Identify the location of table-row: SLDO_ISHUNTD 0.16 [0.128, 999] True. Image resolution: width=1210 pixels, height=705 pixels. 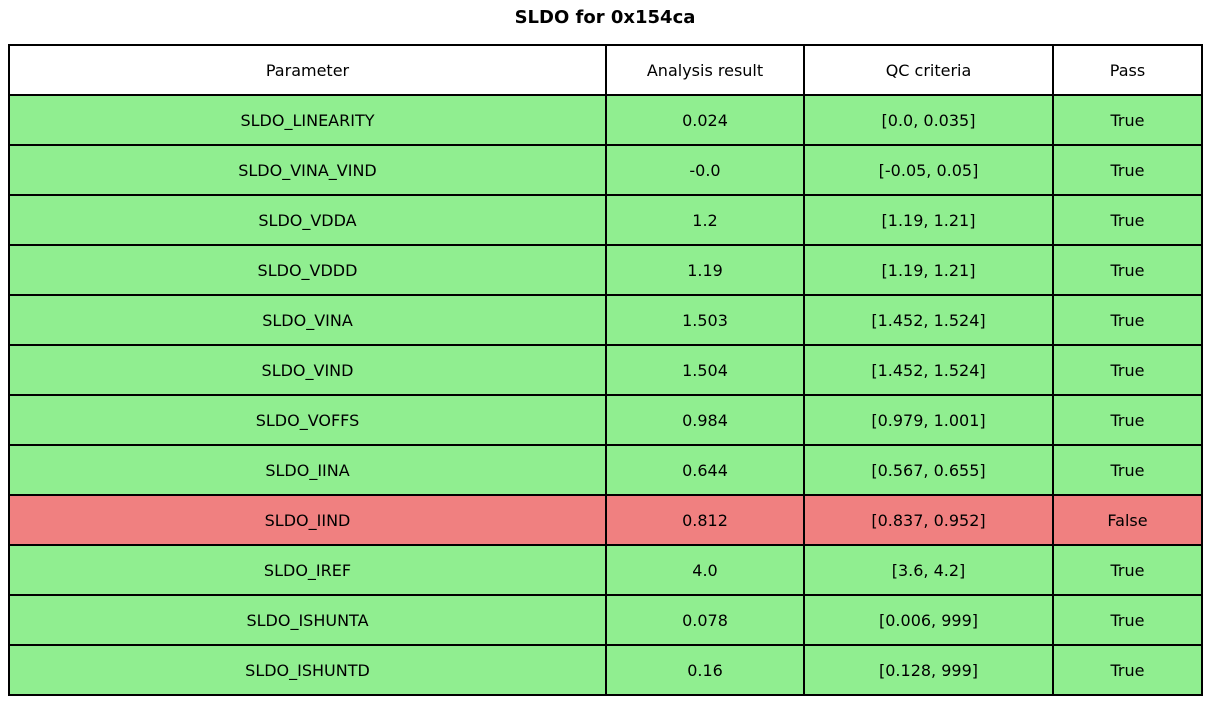
(605, 670).